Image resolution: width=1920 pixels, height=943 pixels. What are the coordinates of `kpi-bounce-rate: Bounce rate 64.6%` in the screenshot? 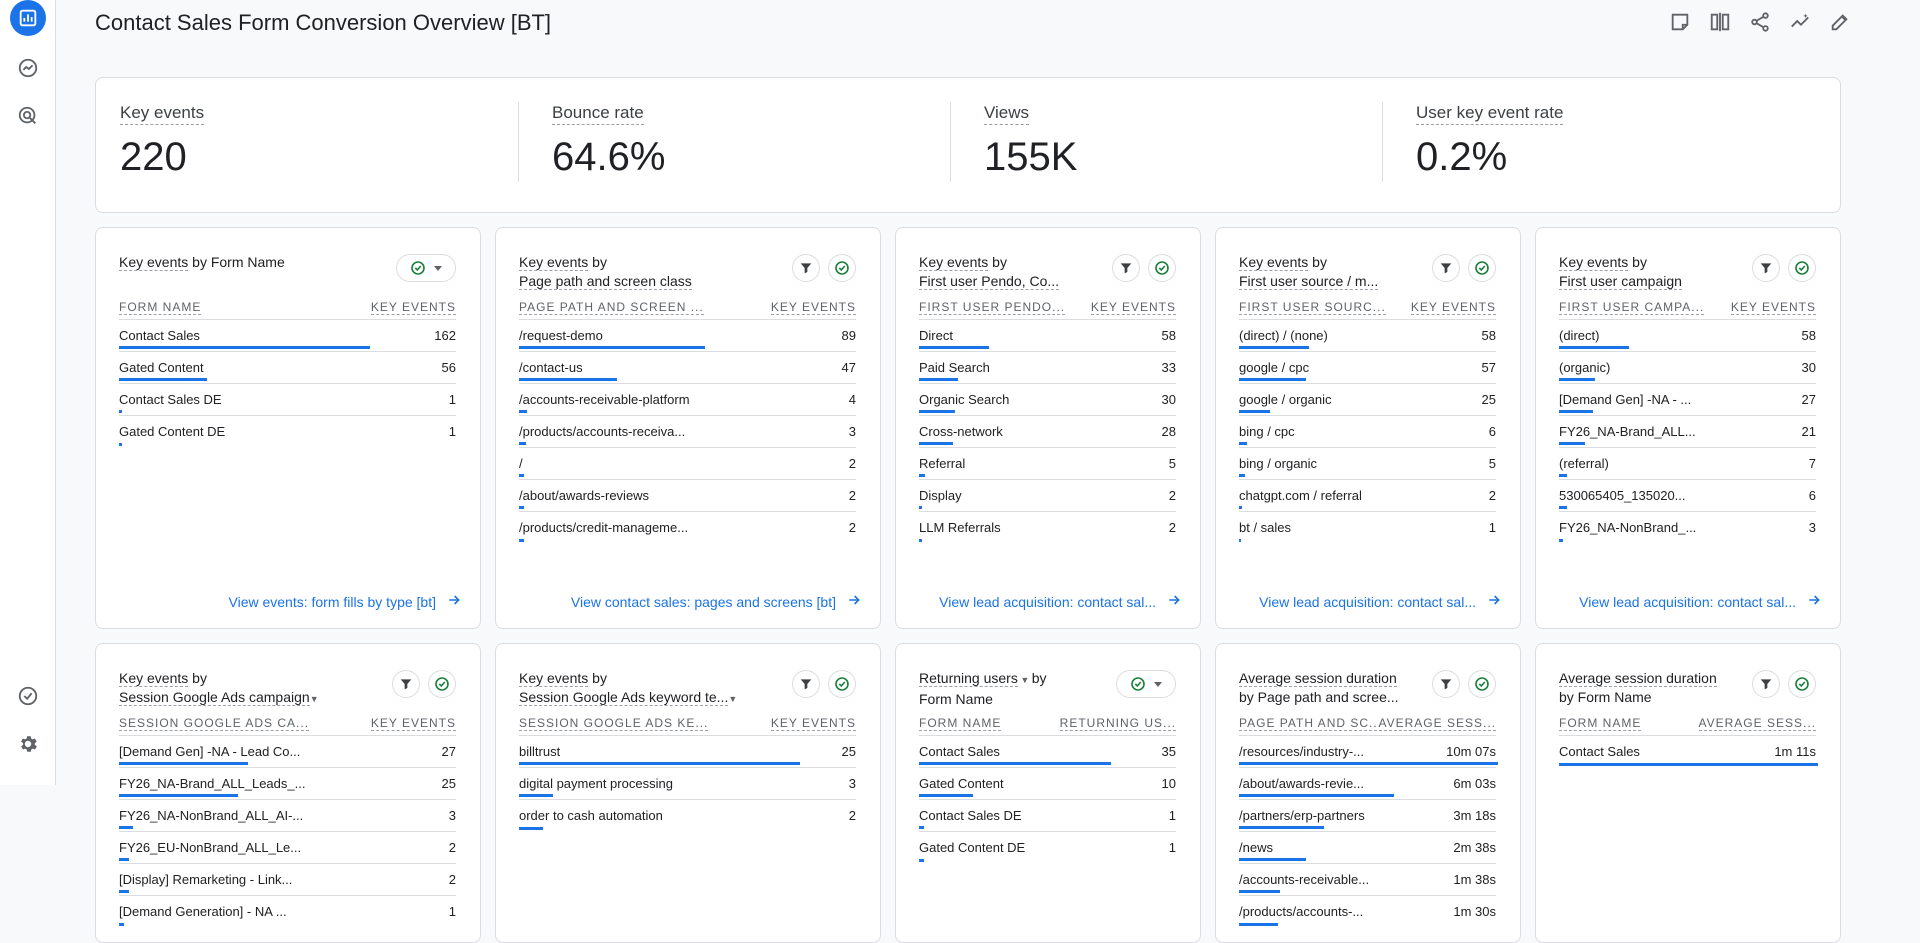 It's located at (591, 146).